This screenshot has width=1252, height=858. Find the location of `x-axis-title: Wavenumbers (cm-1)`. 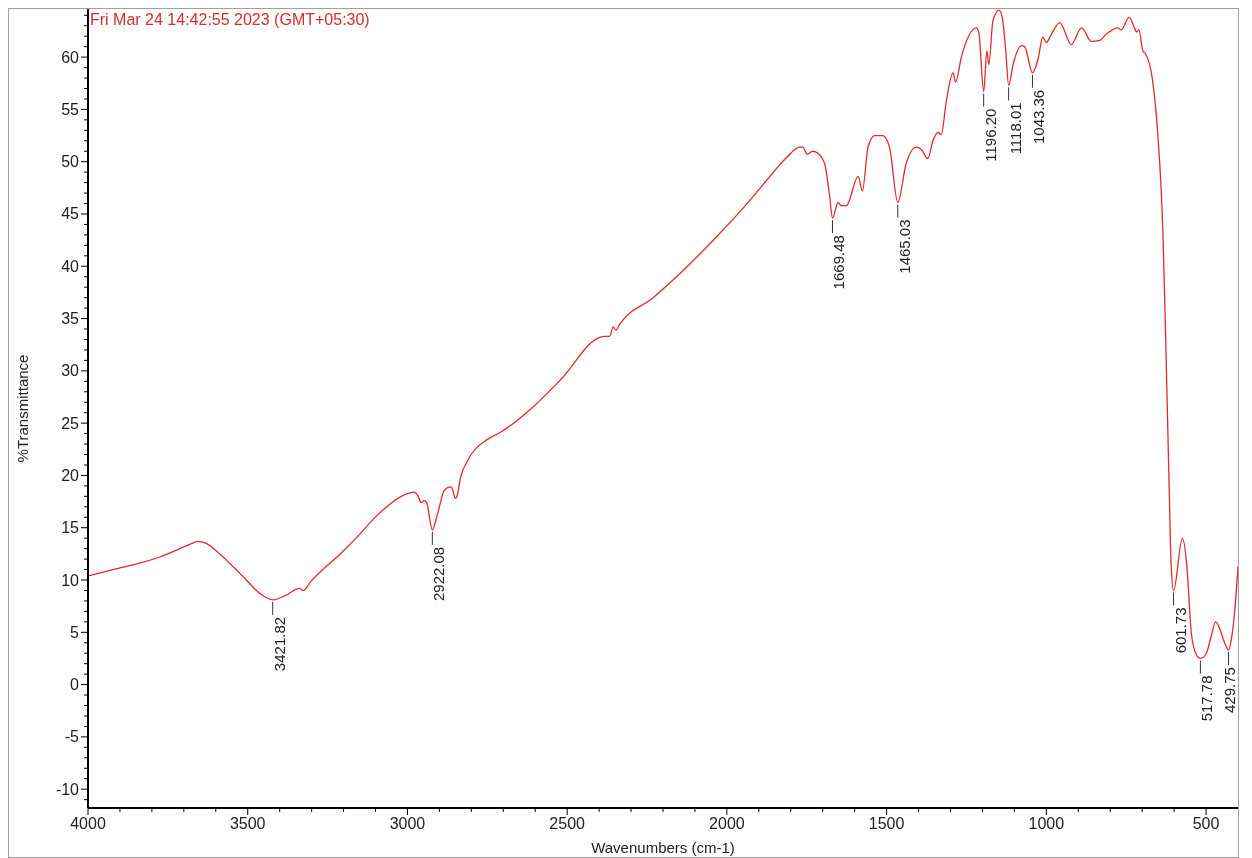

x-axis-title: Wavenumbers (cm-1) is located at coordinates (663, 847).